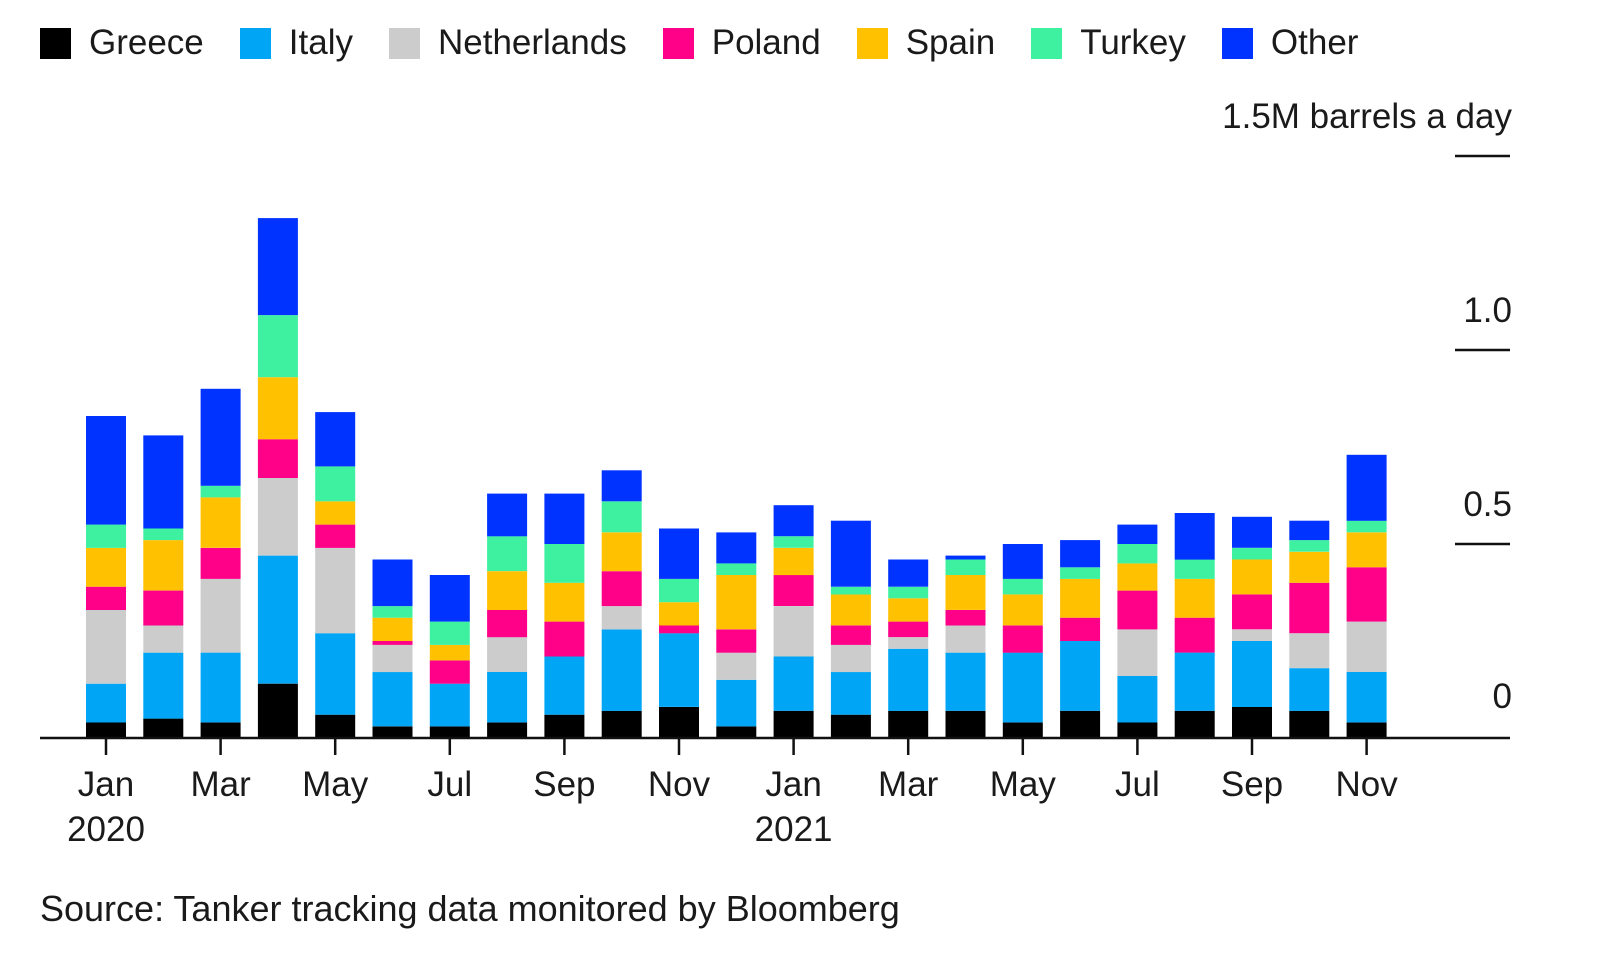  Describe the element at coordinates (736, 641) in the screenshot. I see `bar-segment-poland-dec-2020` at that location.